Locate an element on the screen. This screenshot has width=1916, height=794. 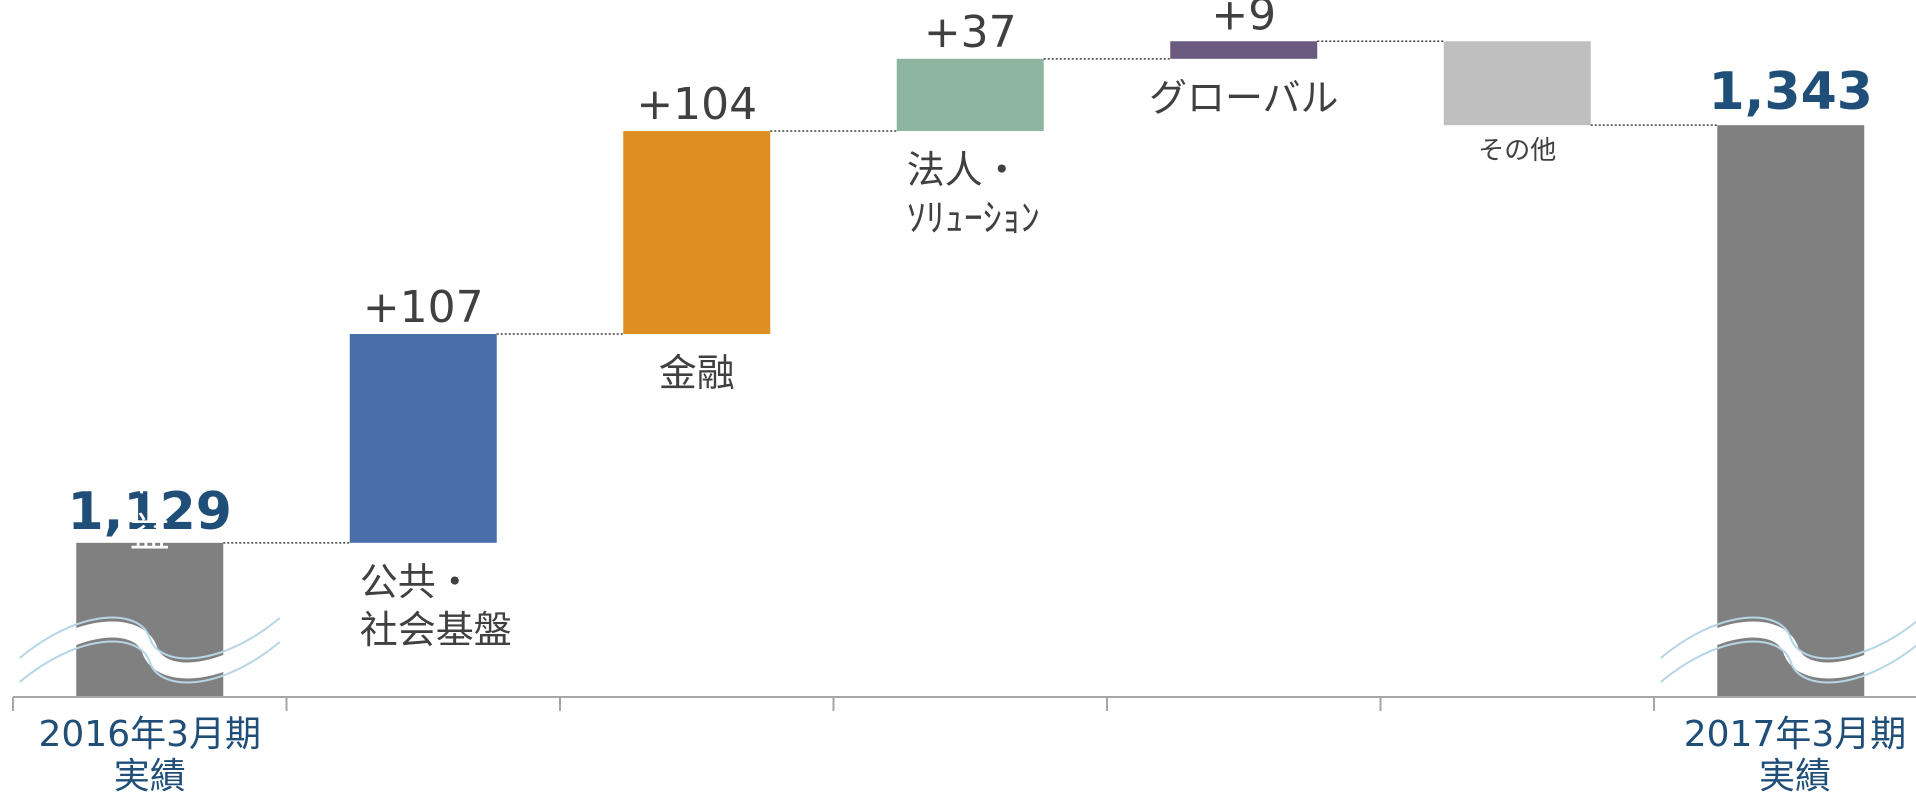
delta-value-label: +107 is located at coordinates (423, 307).